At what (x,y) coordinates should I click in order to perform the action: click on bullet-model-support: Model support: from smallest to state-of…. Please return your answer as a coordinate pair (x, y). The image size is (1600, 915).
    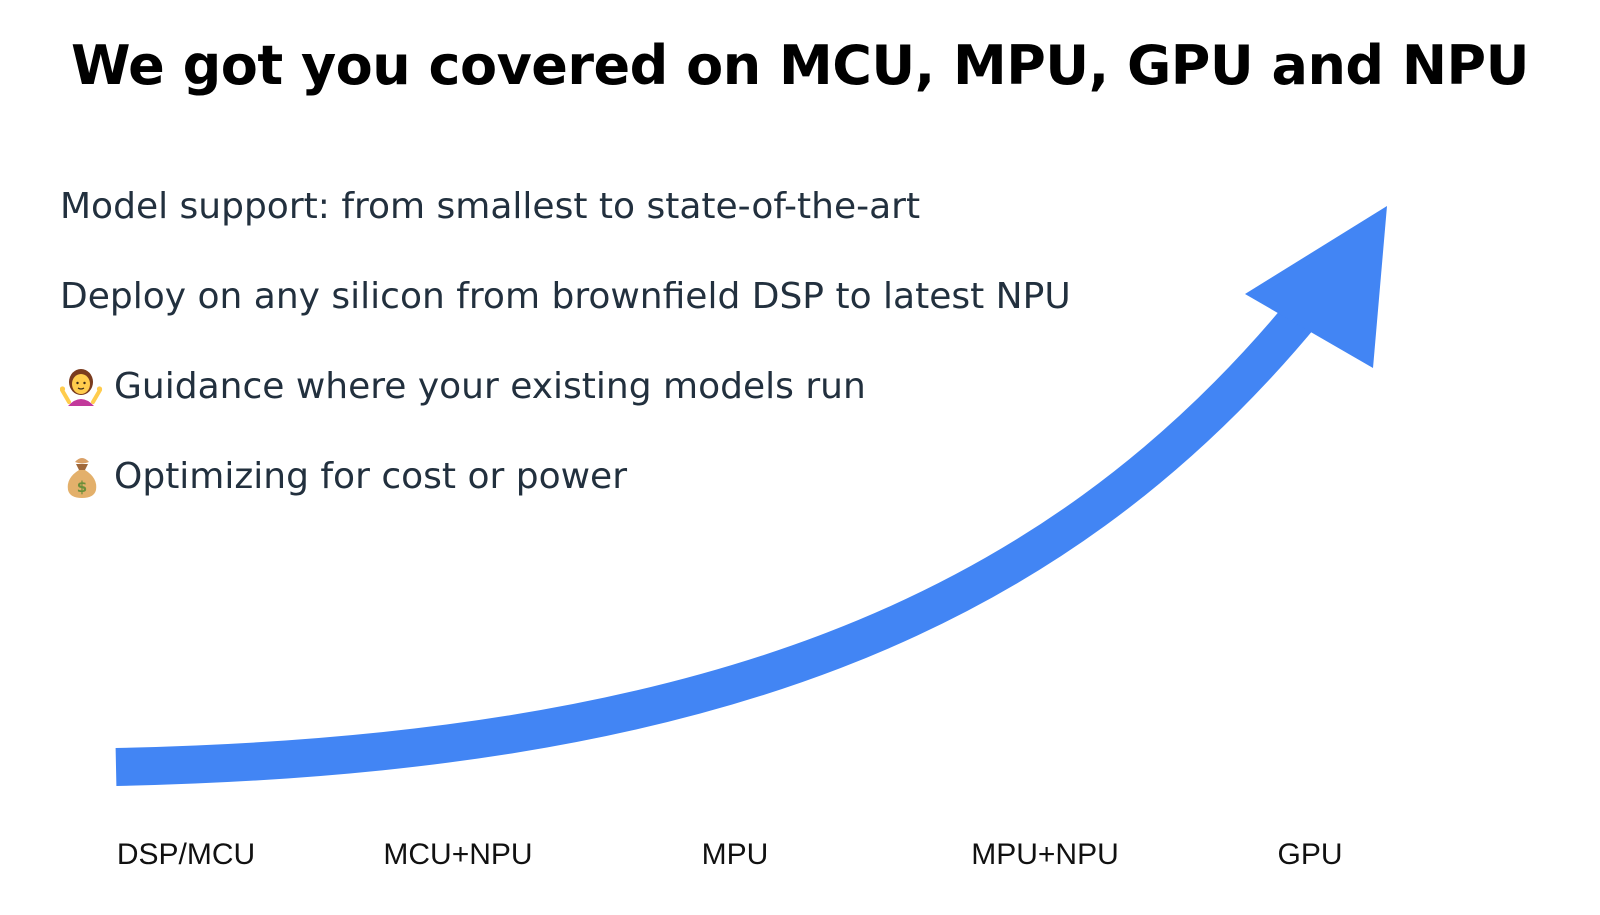
    Looking at the image, I should click on (565, 225).